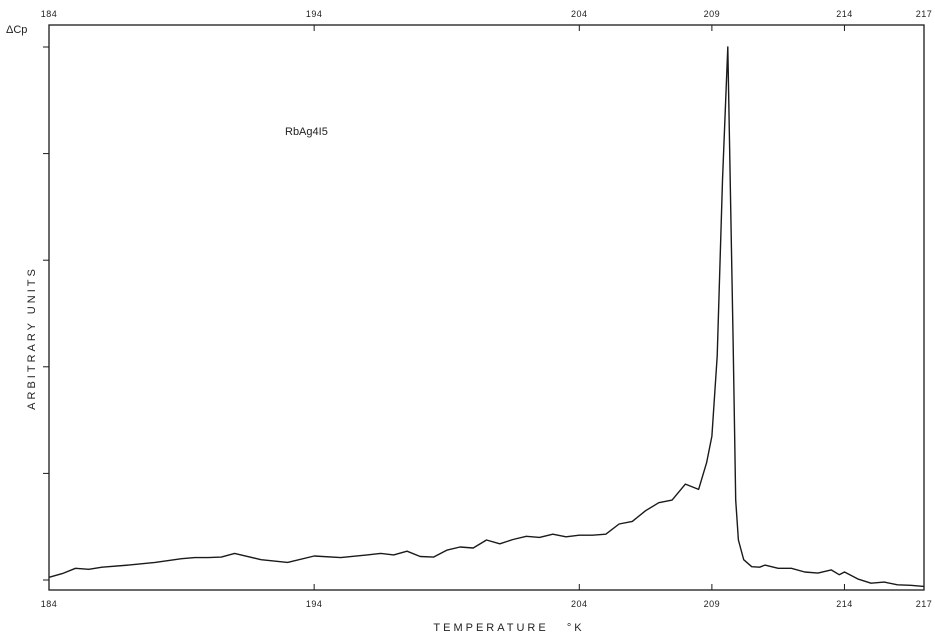 The height and width of the screenshot is (637, 935). What do you see at coordinates (579, 604) in the screenshot?
I see `x-tick-label-bottom-2: 204` at bounding box center [579, 604].